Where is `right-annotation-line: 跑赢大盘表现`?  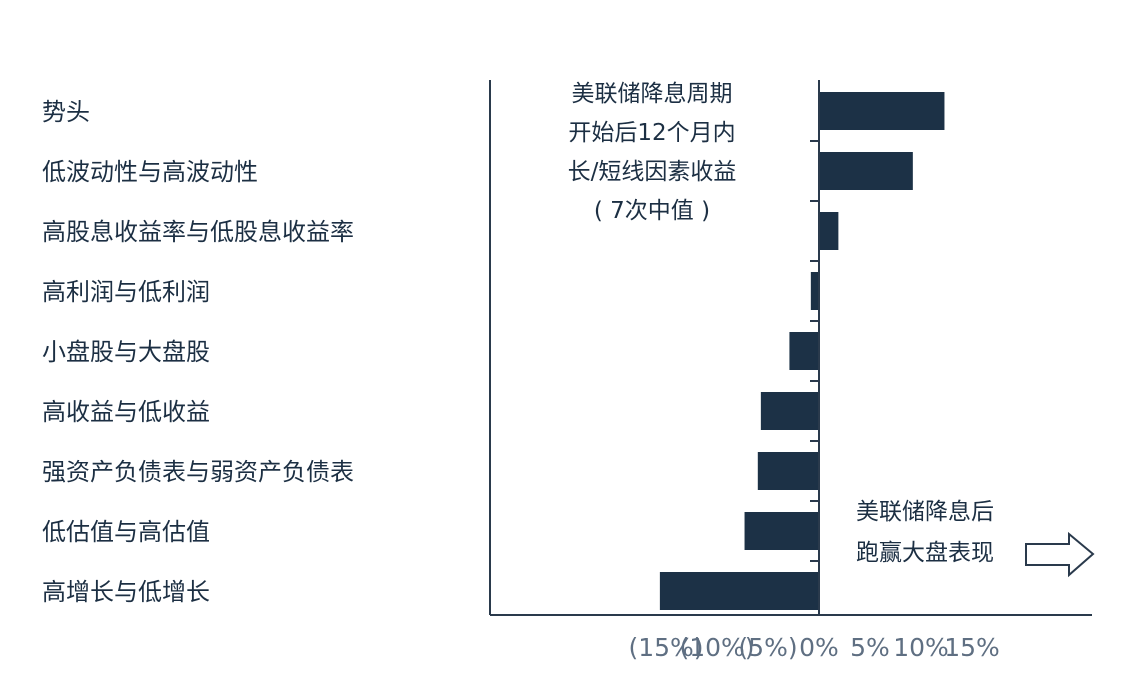 right-annotation-line: 跑赢大盘表现 is located at coordinates (925, 553).